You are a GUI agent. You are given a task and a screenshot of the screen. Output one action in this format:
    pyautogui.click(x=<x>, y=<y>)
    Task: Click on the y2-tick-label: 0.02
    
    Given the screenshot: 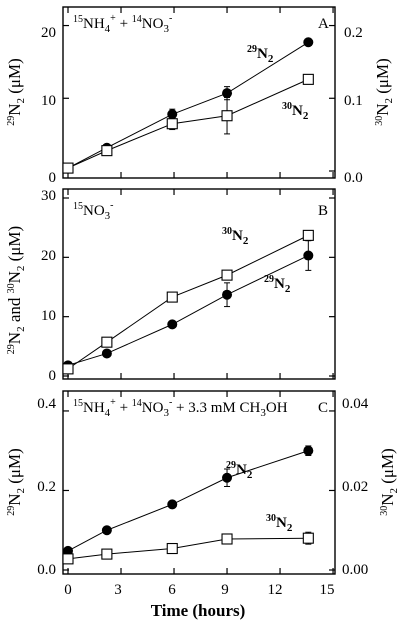 What is the action you would take?
    pyautogui.click(x=355, y=487)
    